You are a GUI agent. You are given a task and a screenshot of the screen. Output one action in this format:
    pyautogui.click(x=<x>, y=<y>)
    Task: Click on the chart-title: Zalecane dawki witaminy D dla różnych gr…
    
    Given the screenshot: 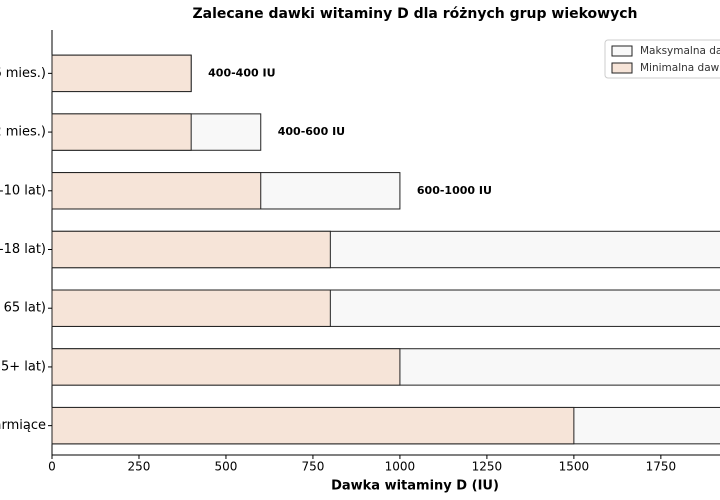 What is the action you would take?
    pyautogui.click(x=414, y=14)
    